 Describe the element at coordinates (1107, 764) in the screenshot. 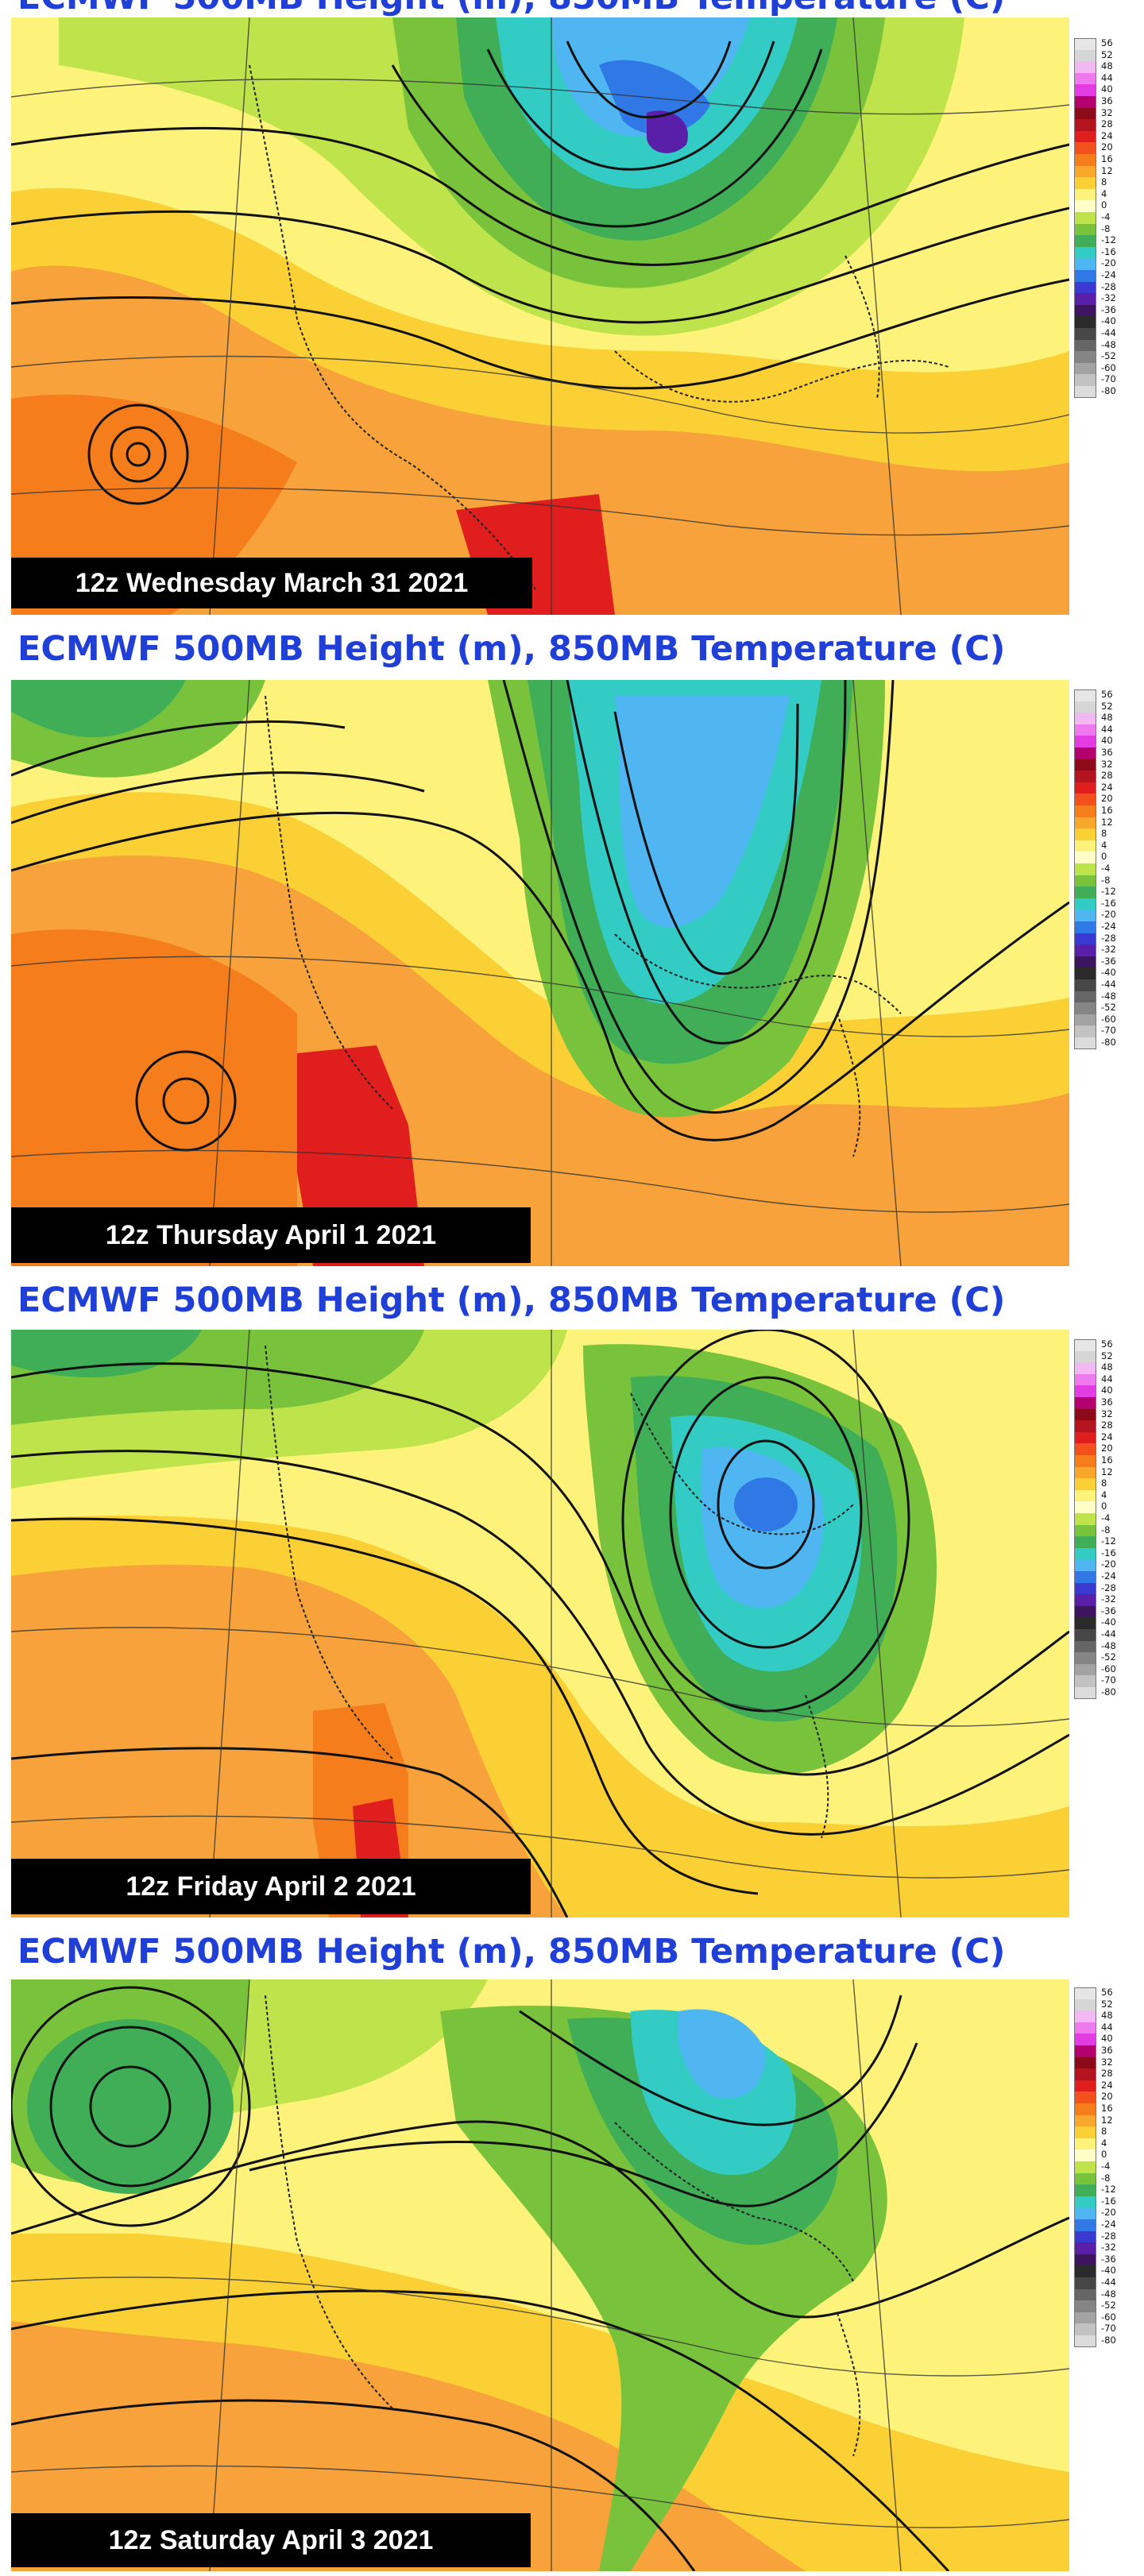

I see `legend-label: 32` at that location.